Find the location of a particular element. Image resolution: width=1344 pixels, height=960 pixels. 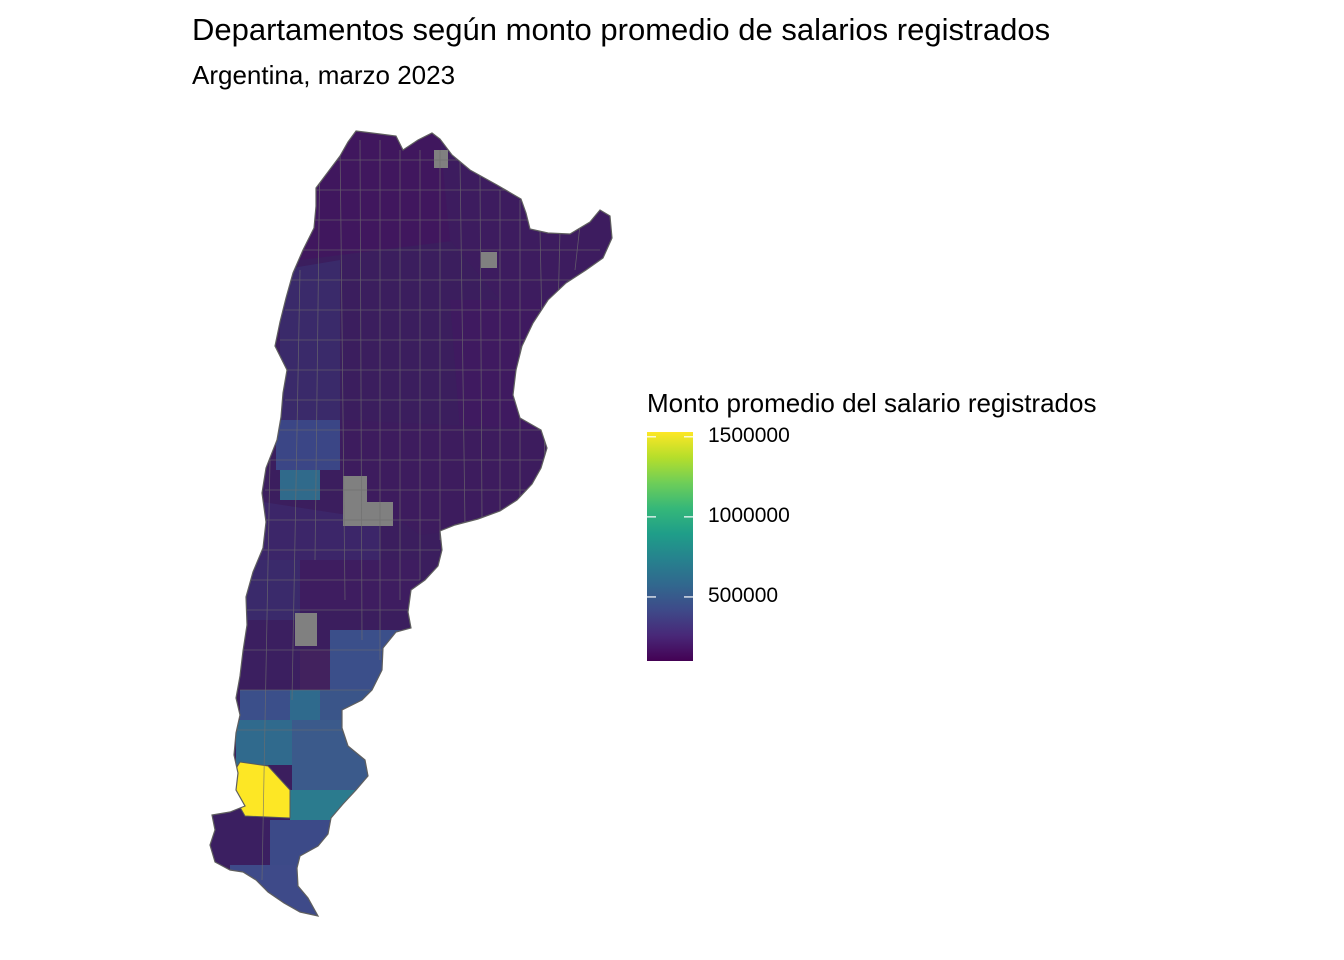

region-cuyo-b is located at coordinates (300, 485).